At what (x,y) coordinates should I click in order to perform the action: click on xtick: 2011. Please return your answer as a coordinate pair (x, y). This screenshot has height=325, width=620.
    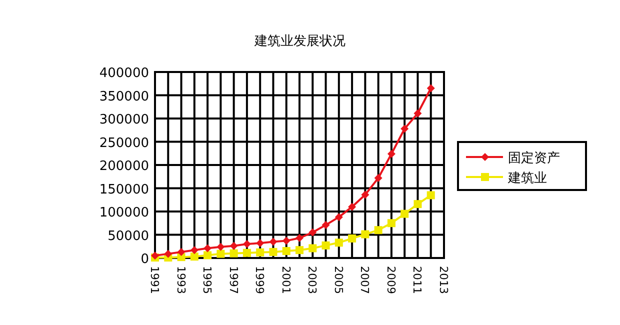
    Looking at the image, I should click on (417, 280).